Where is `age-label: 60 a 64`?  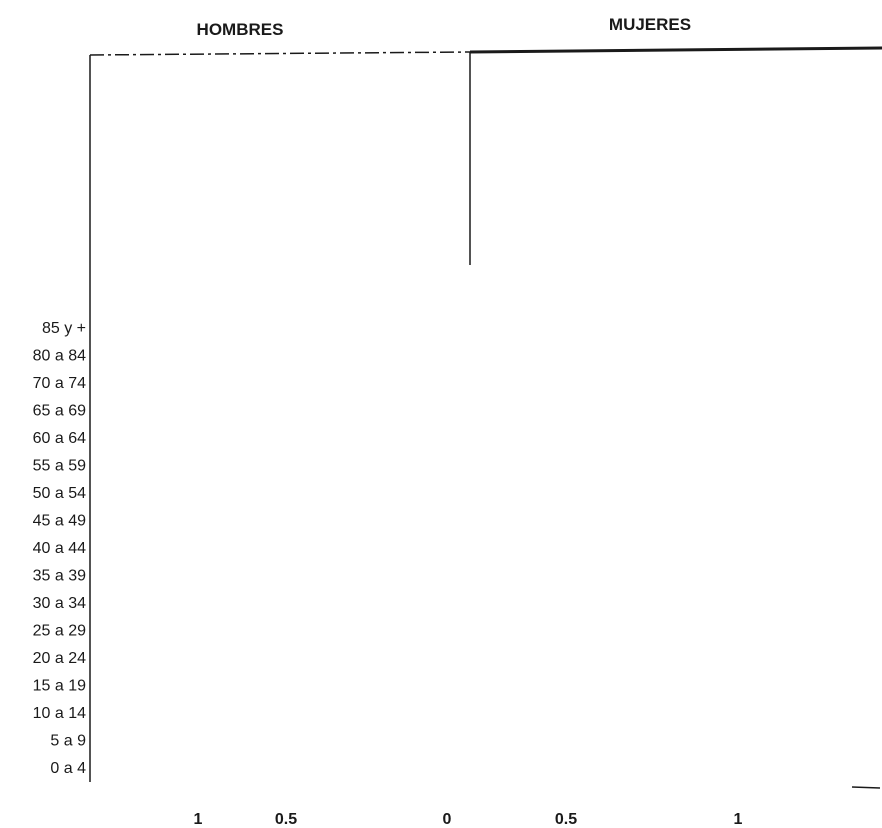 age-label: 60 a 64 is located at coordinates (59, 438).